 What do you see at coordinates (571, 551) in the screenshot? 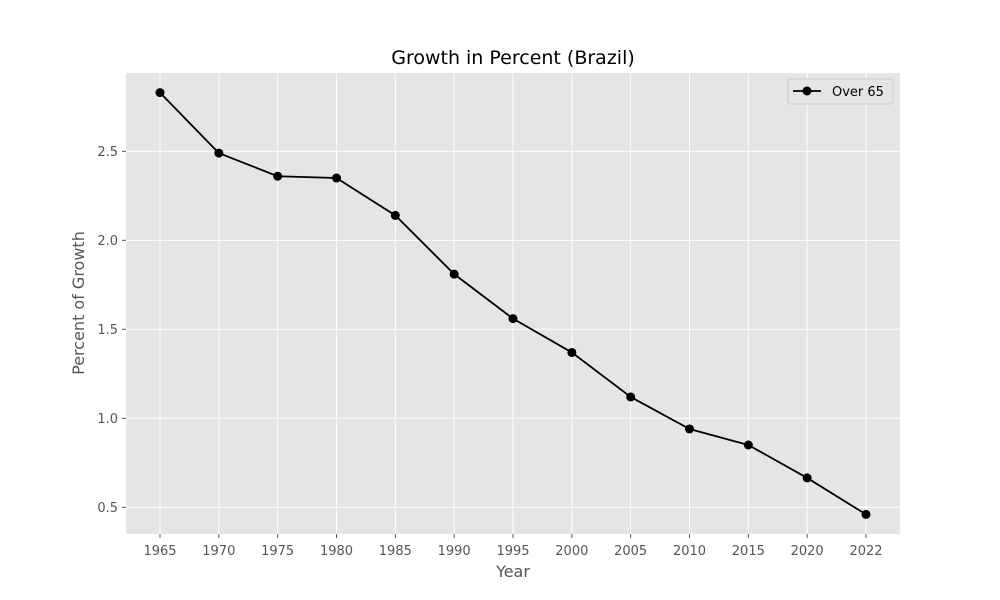
I see `x-tick-label: 2000` at bounding box center [571, 551].